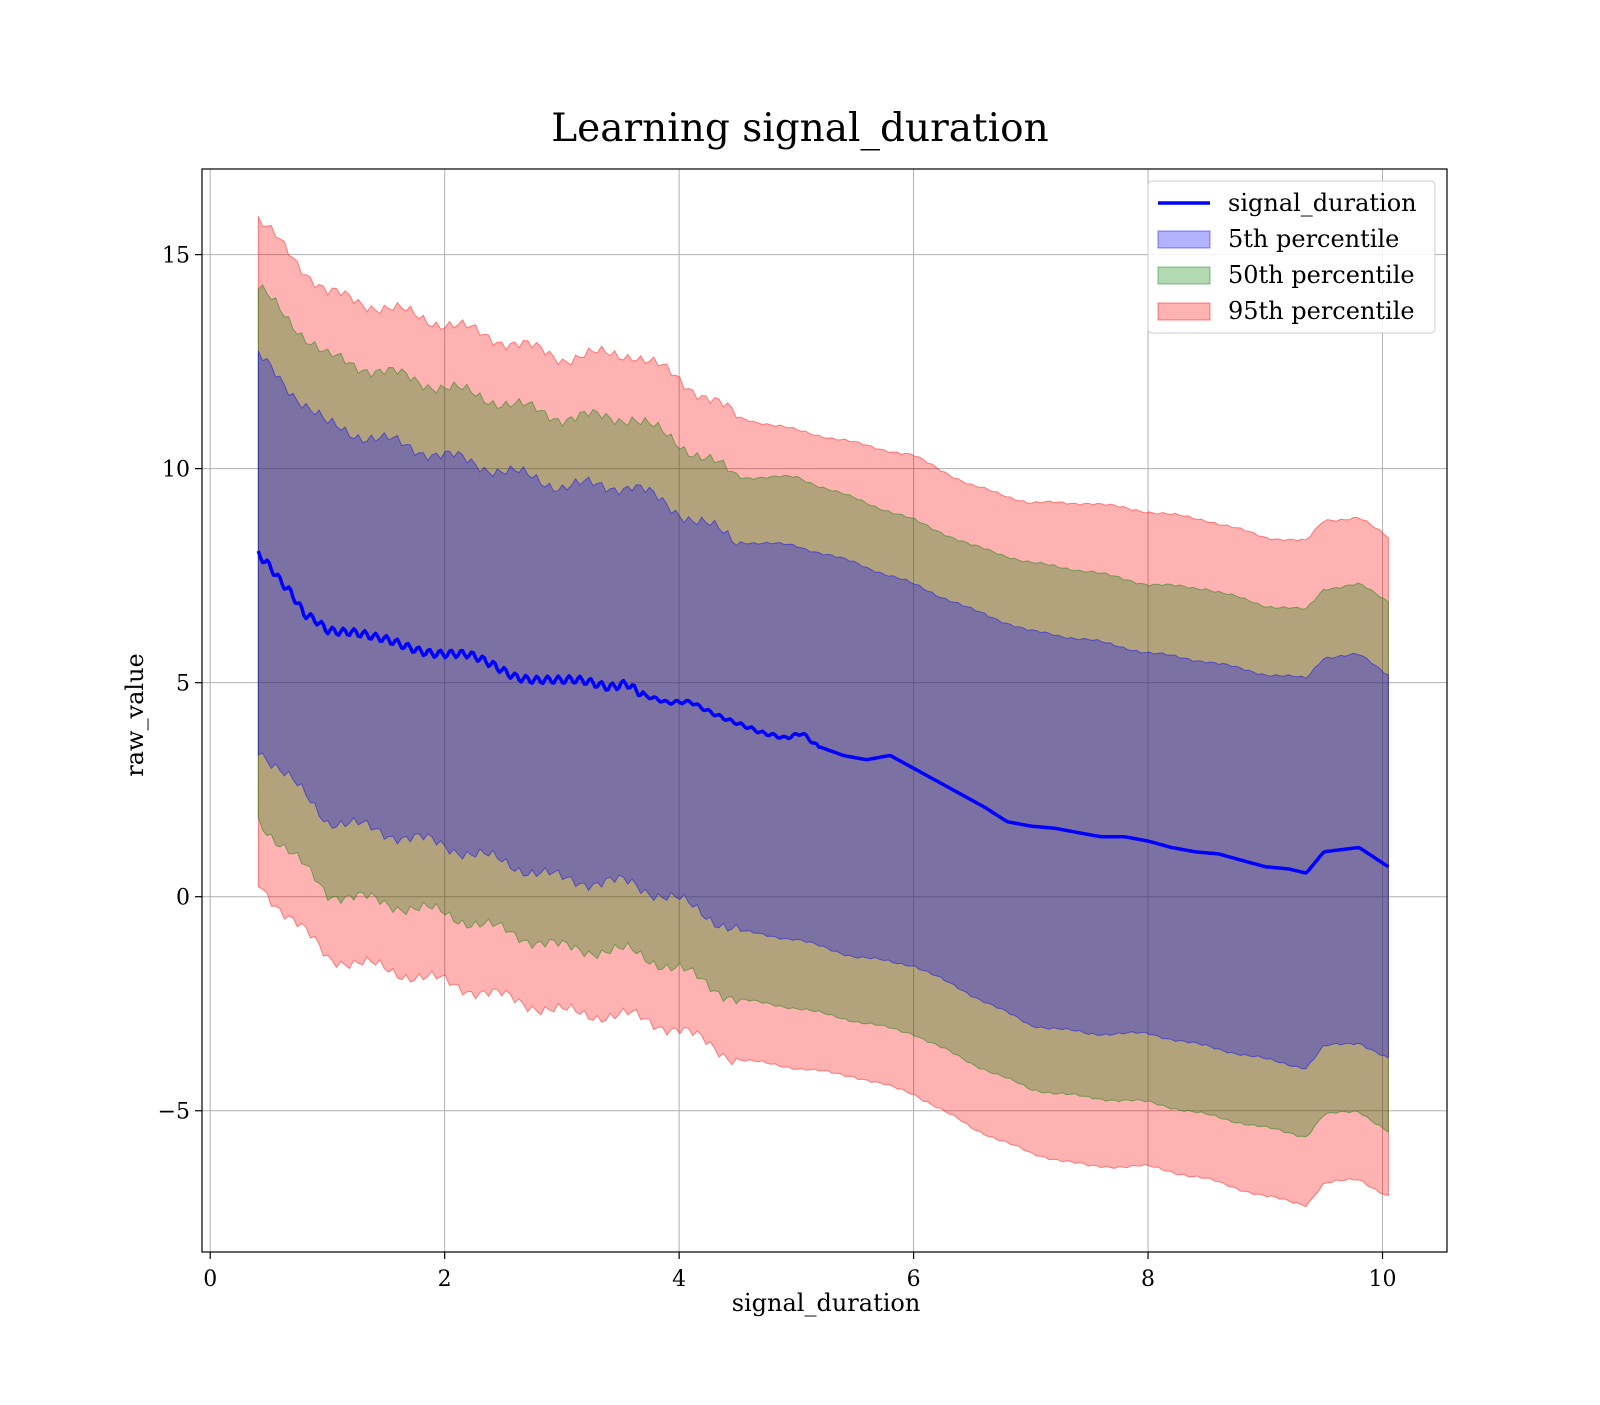 The height and width of the screenshot is (1405, 1600). I want to click on x-tick-label: 6, so click(914, 1279).